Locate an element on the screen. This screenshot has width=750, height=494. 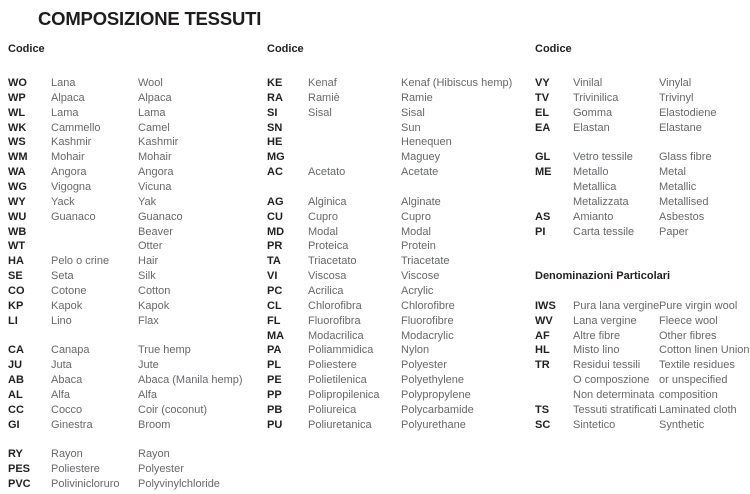
table-row: AS Amianto Asbestos is located at coordinates (642, 217).